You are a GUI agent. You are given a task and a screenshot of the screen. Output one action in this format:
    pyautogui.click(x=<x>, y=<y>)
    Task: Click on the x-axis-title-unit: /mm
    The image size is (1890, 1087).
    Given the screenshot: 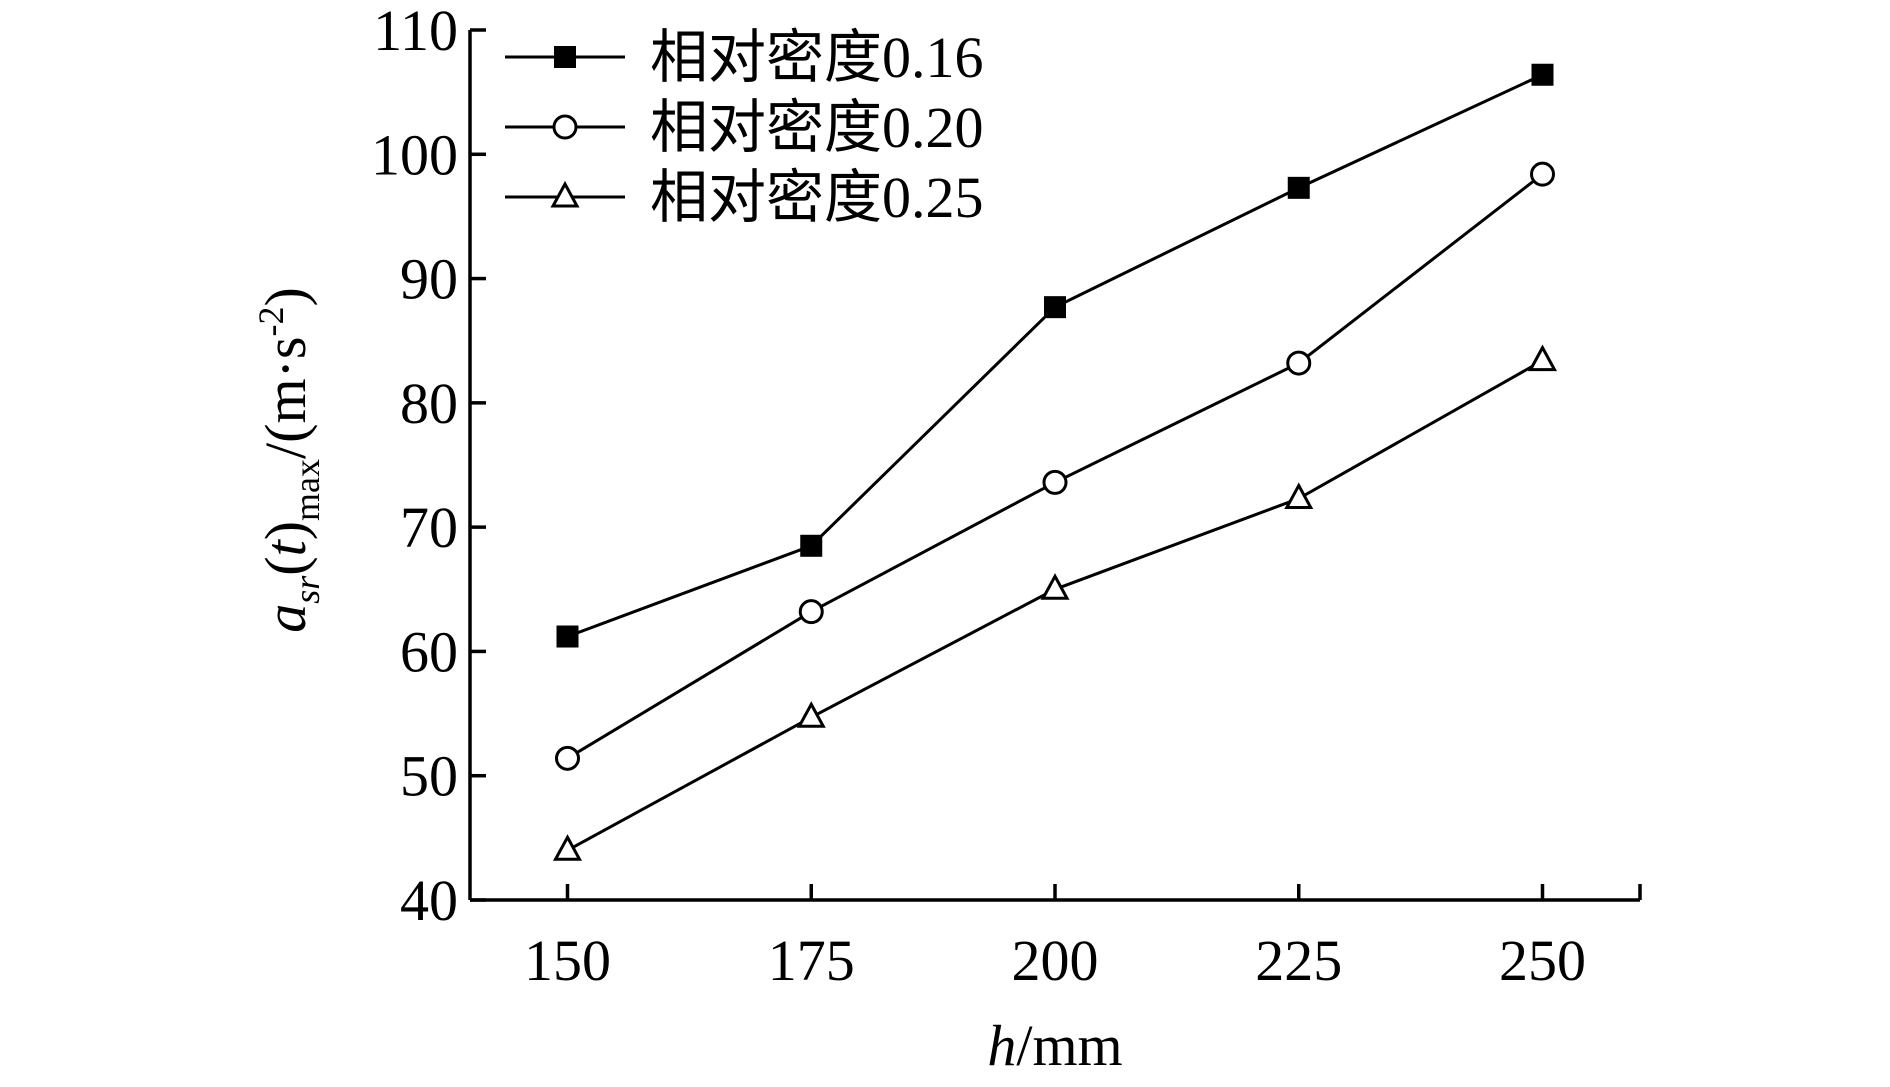 What is the action you would take?
    pyautogui.click(x=1069, y=1045)
    